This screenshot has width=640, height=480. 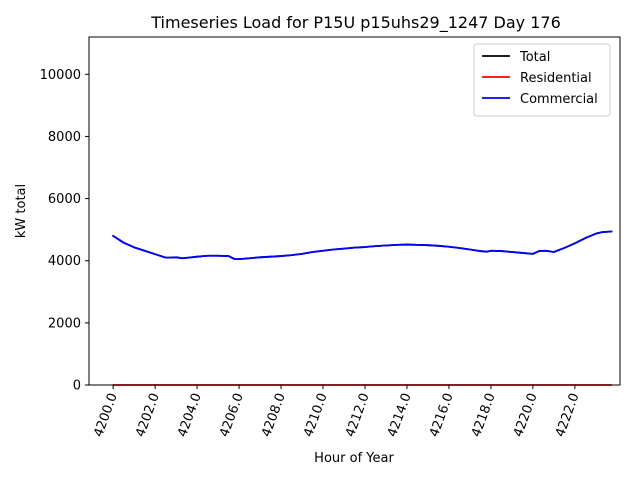 I want to click on legend: Total Residential Commercial, so click(x=542, y=80).